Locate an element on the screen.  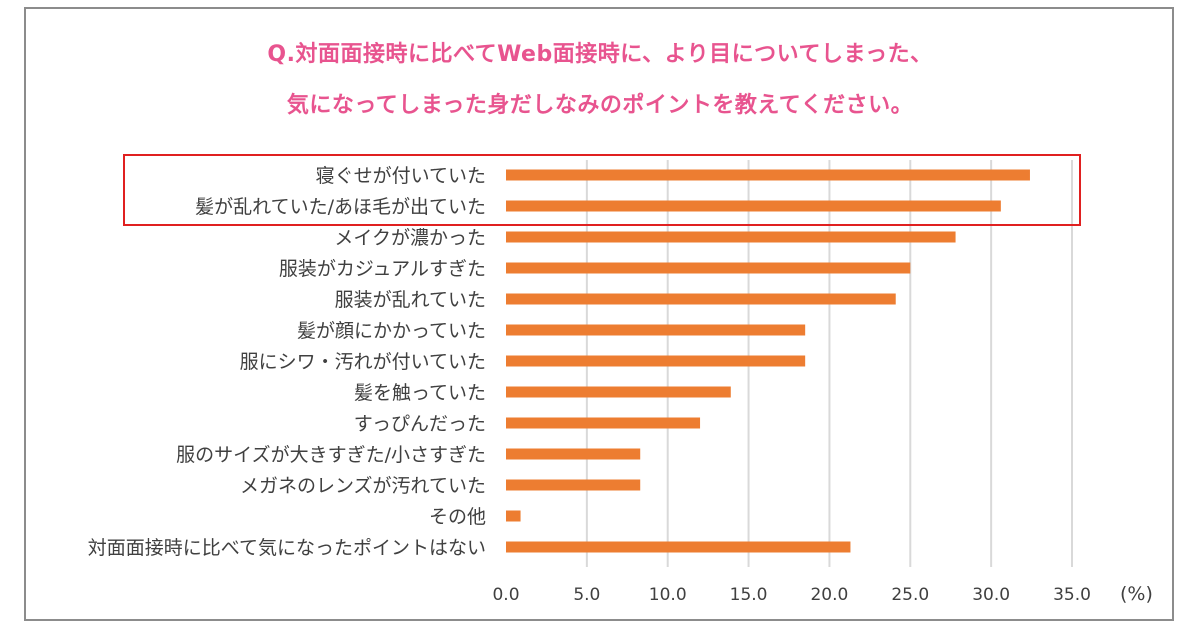
x-tick-label: 25.0 is located at coordinates (910, 595).